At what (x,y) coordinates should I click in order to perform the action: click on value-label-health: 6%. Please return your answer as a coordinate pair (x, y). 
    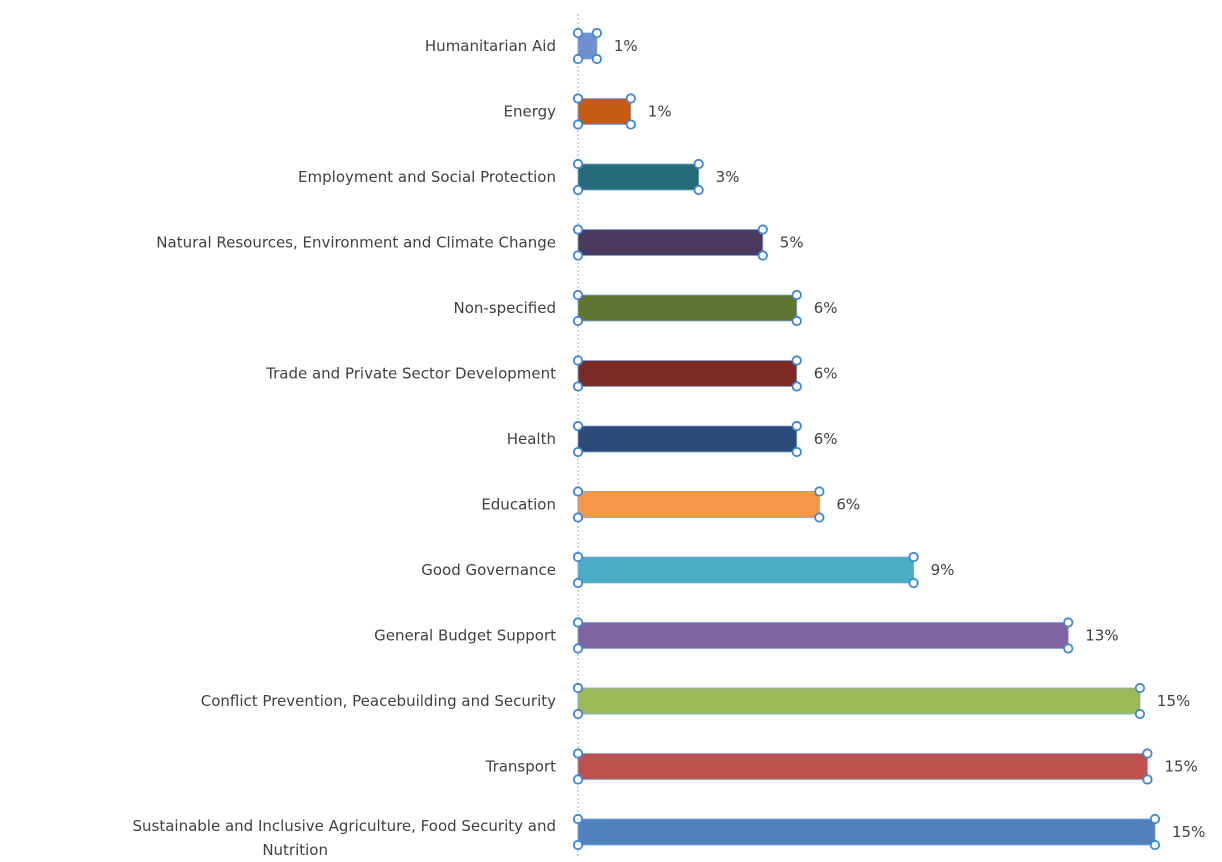
    Looking at the image, I should click on (826, 439).